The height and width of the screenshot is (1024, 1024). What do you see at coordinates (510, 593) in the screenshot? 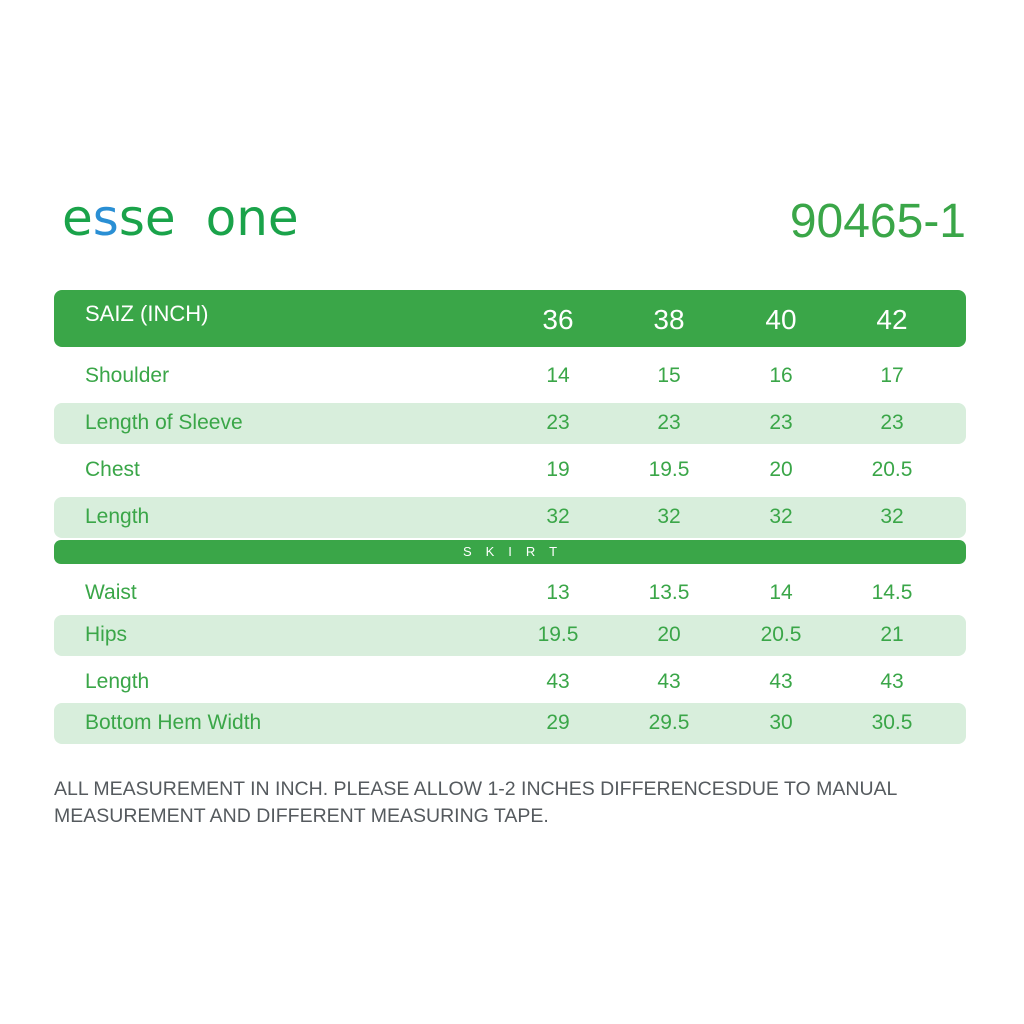
I see `table-row: Waist 13 13.5 14 14.5` at bounding box center [510, 593].